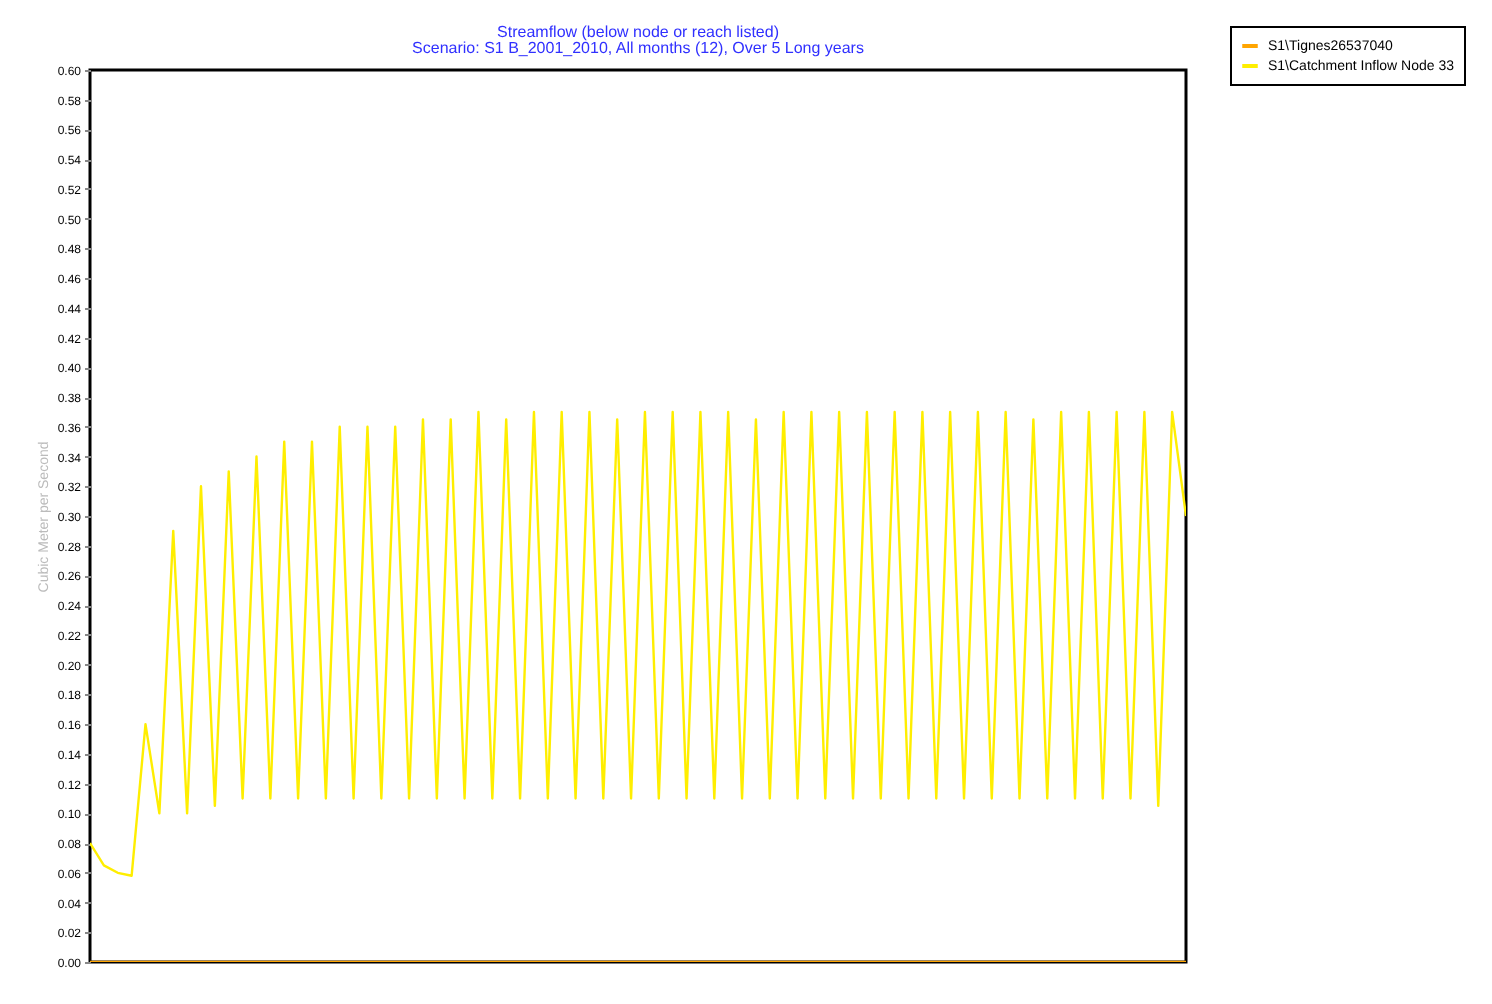 The height and width of the screenshot is (1004, 1492). What do you see at coordinates (638, 32) in the screenshot?
I see `chart-title: Streamflow (below node or reach listed)` at bounding box center [638, 32].